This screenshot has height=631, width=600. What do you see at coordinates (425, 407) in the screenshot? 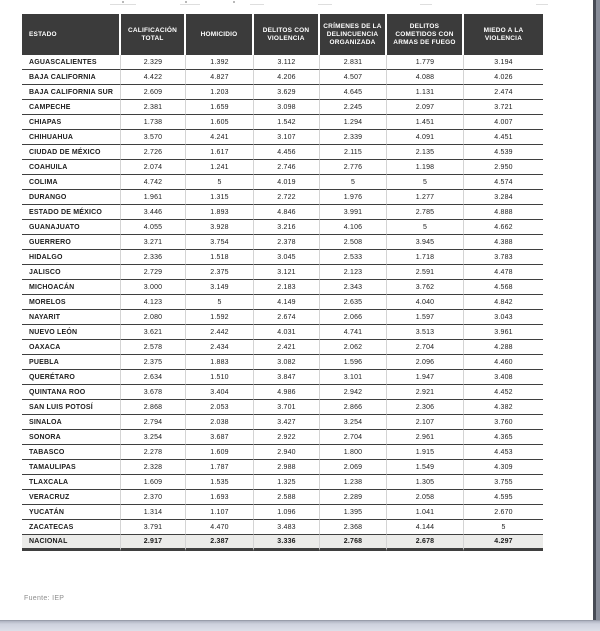
I see `cell-value: 2.306` at bounding box center [425, 407].